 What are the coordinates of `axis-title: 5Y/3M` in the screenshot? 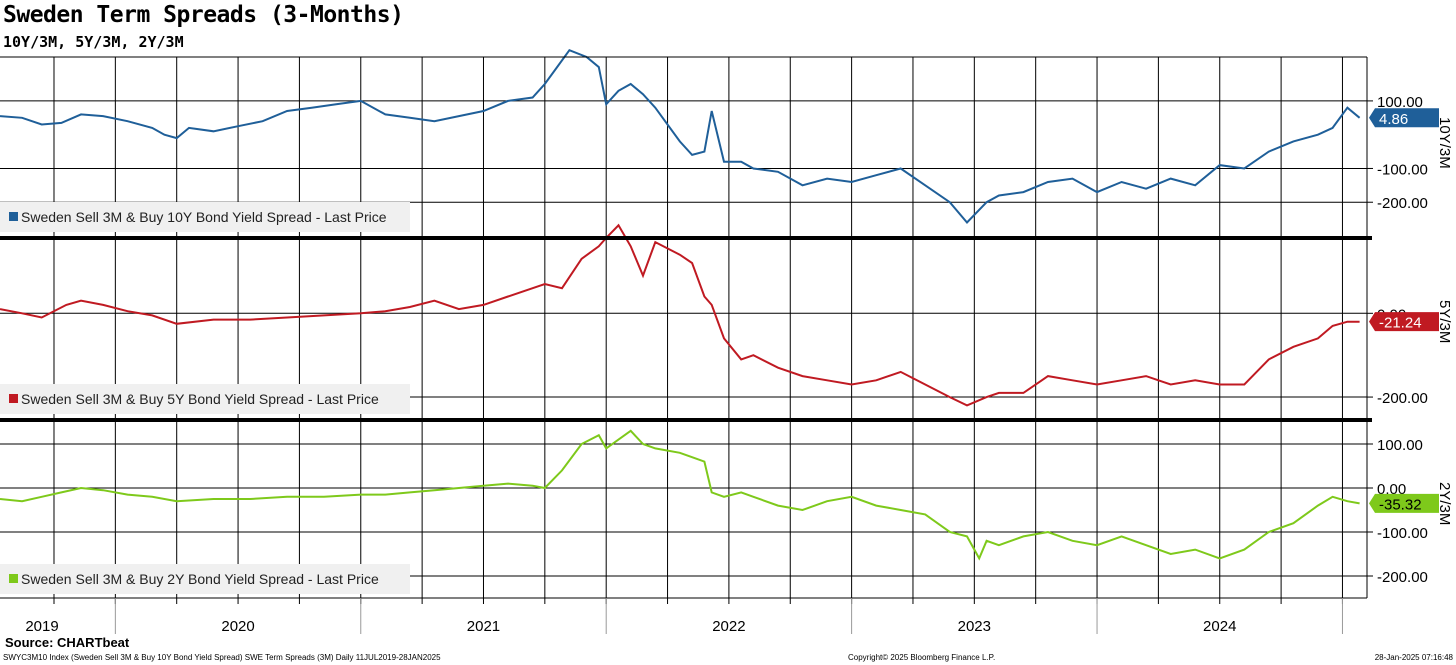 It's located at (1444, 321).